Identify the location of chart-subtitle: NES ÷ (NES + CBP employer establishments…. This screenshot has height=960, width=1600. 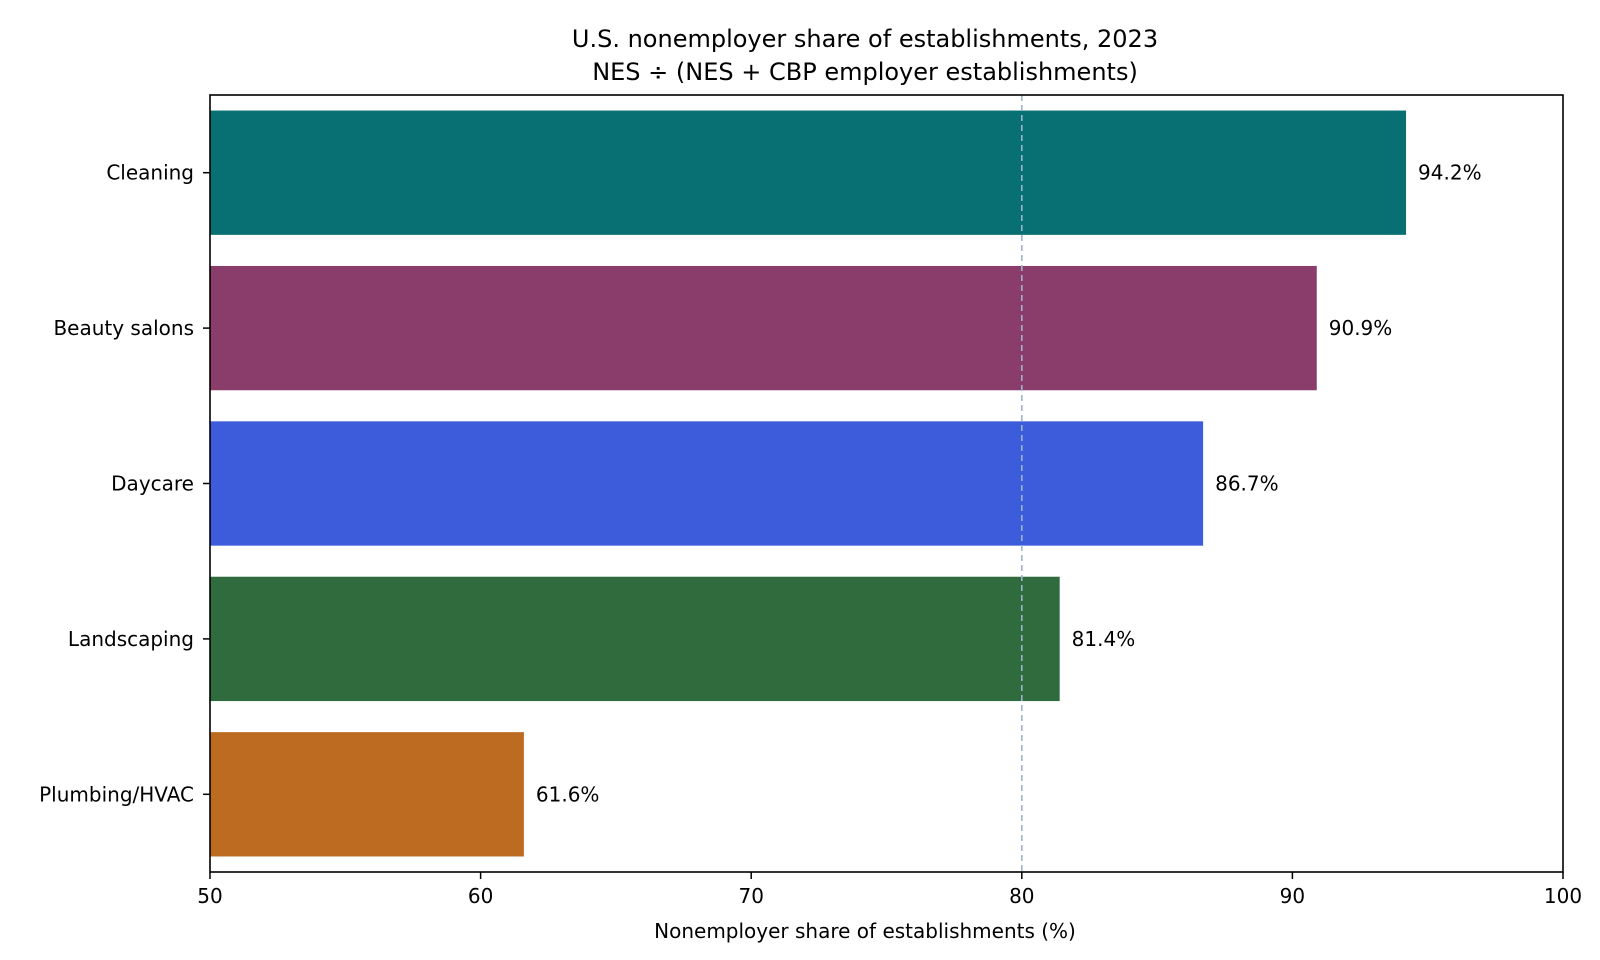
(865, 72).